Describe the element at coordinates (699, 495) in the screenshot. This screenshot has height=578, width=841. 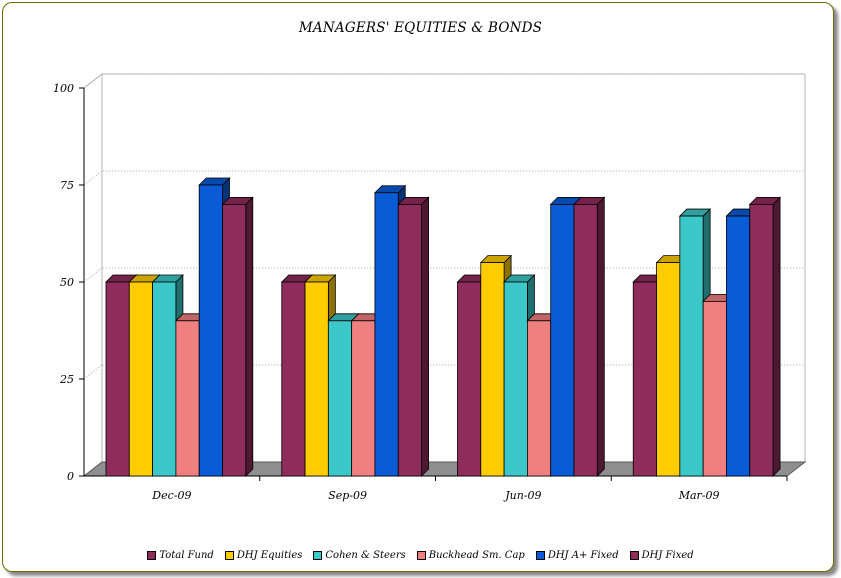
I see `x-tick-label: Mar-09` at that location.